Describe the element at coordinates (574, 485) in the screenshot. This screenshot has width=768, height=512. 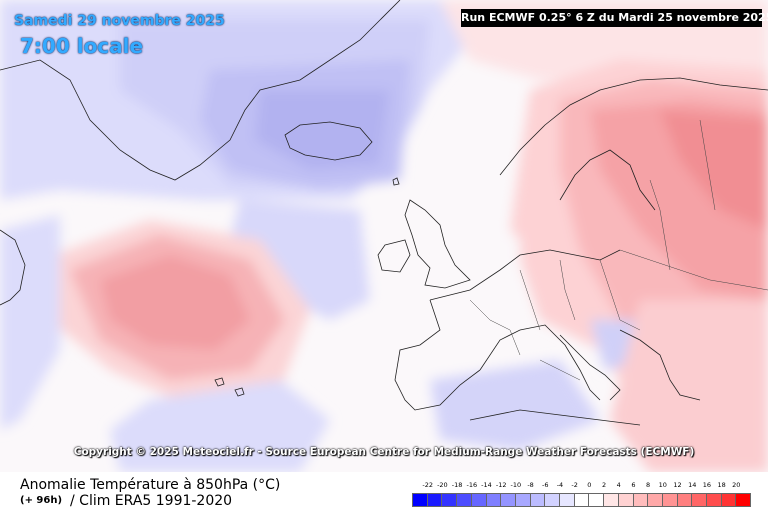
I see `legend-tick-label: -2` at that location.